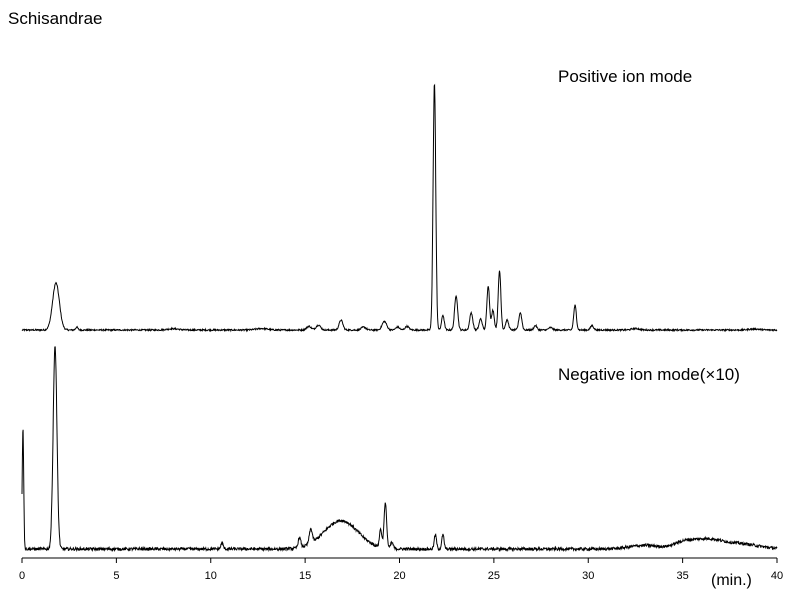 The height and width of the screenshot is (600, 800). What do you see at coordinates (777, 576) in the screenshot?
I see `x-tick-label: 40` at bounding box center [777, 576].